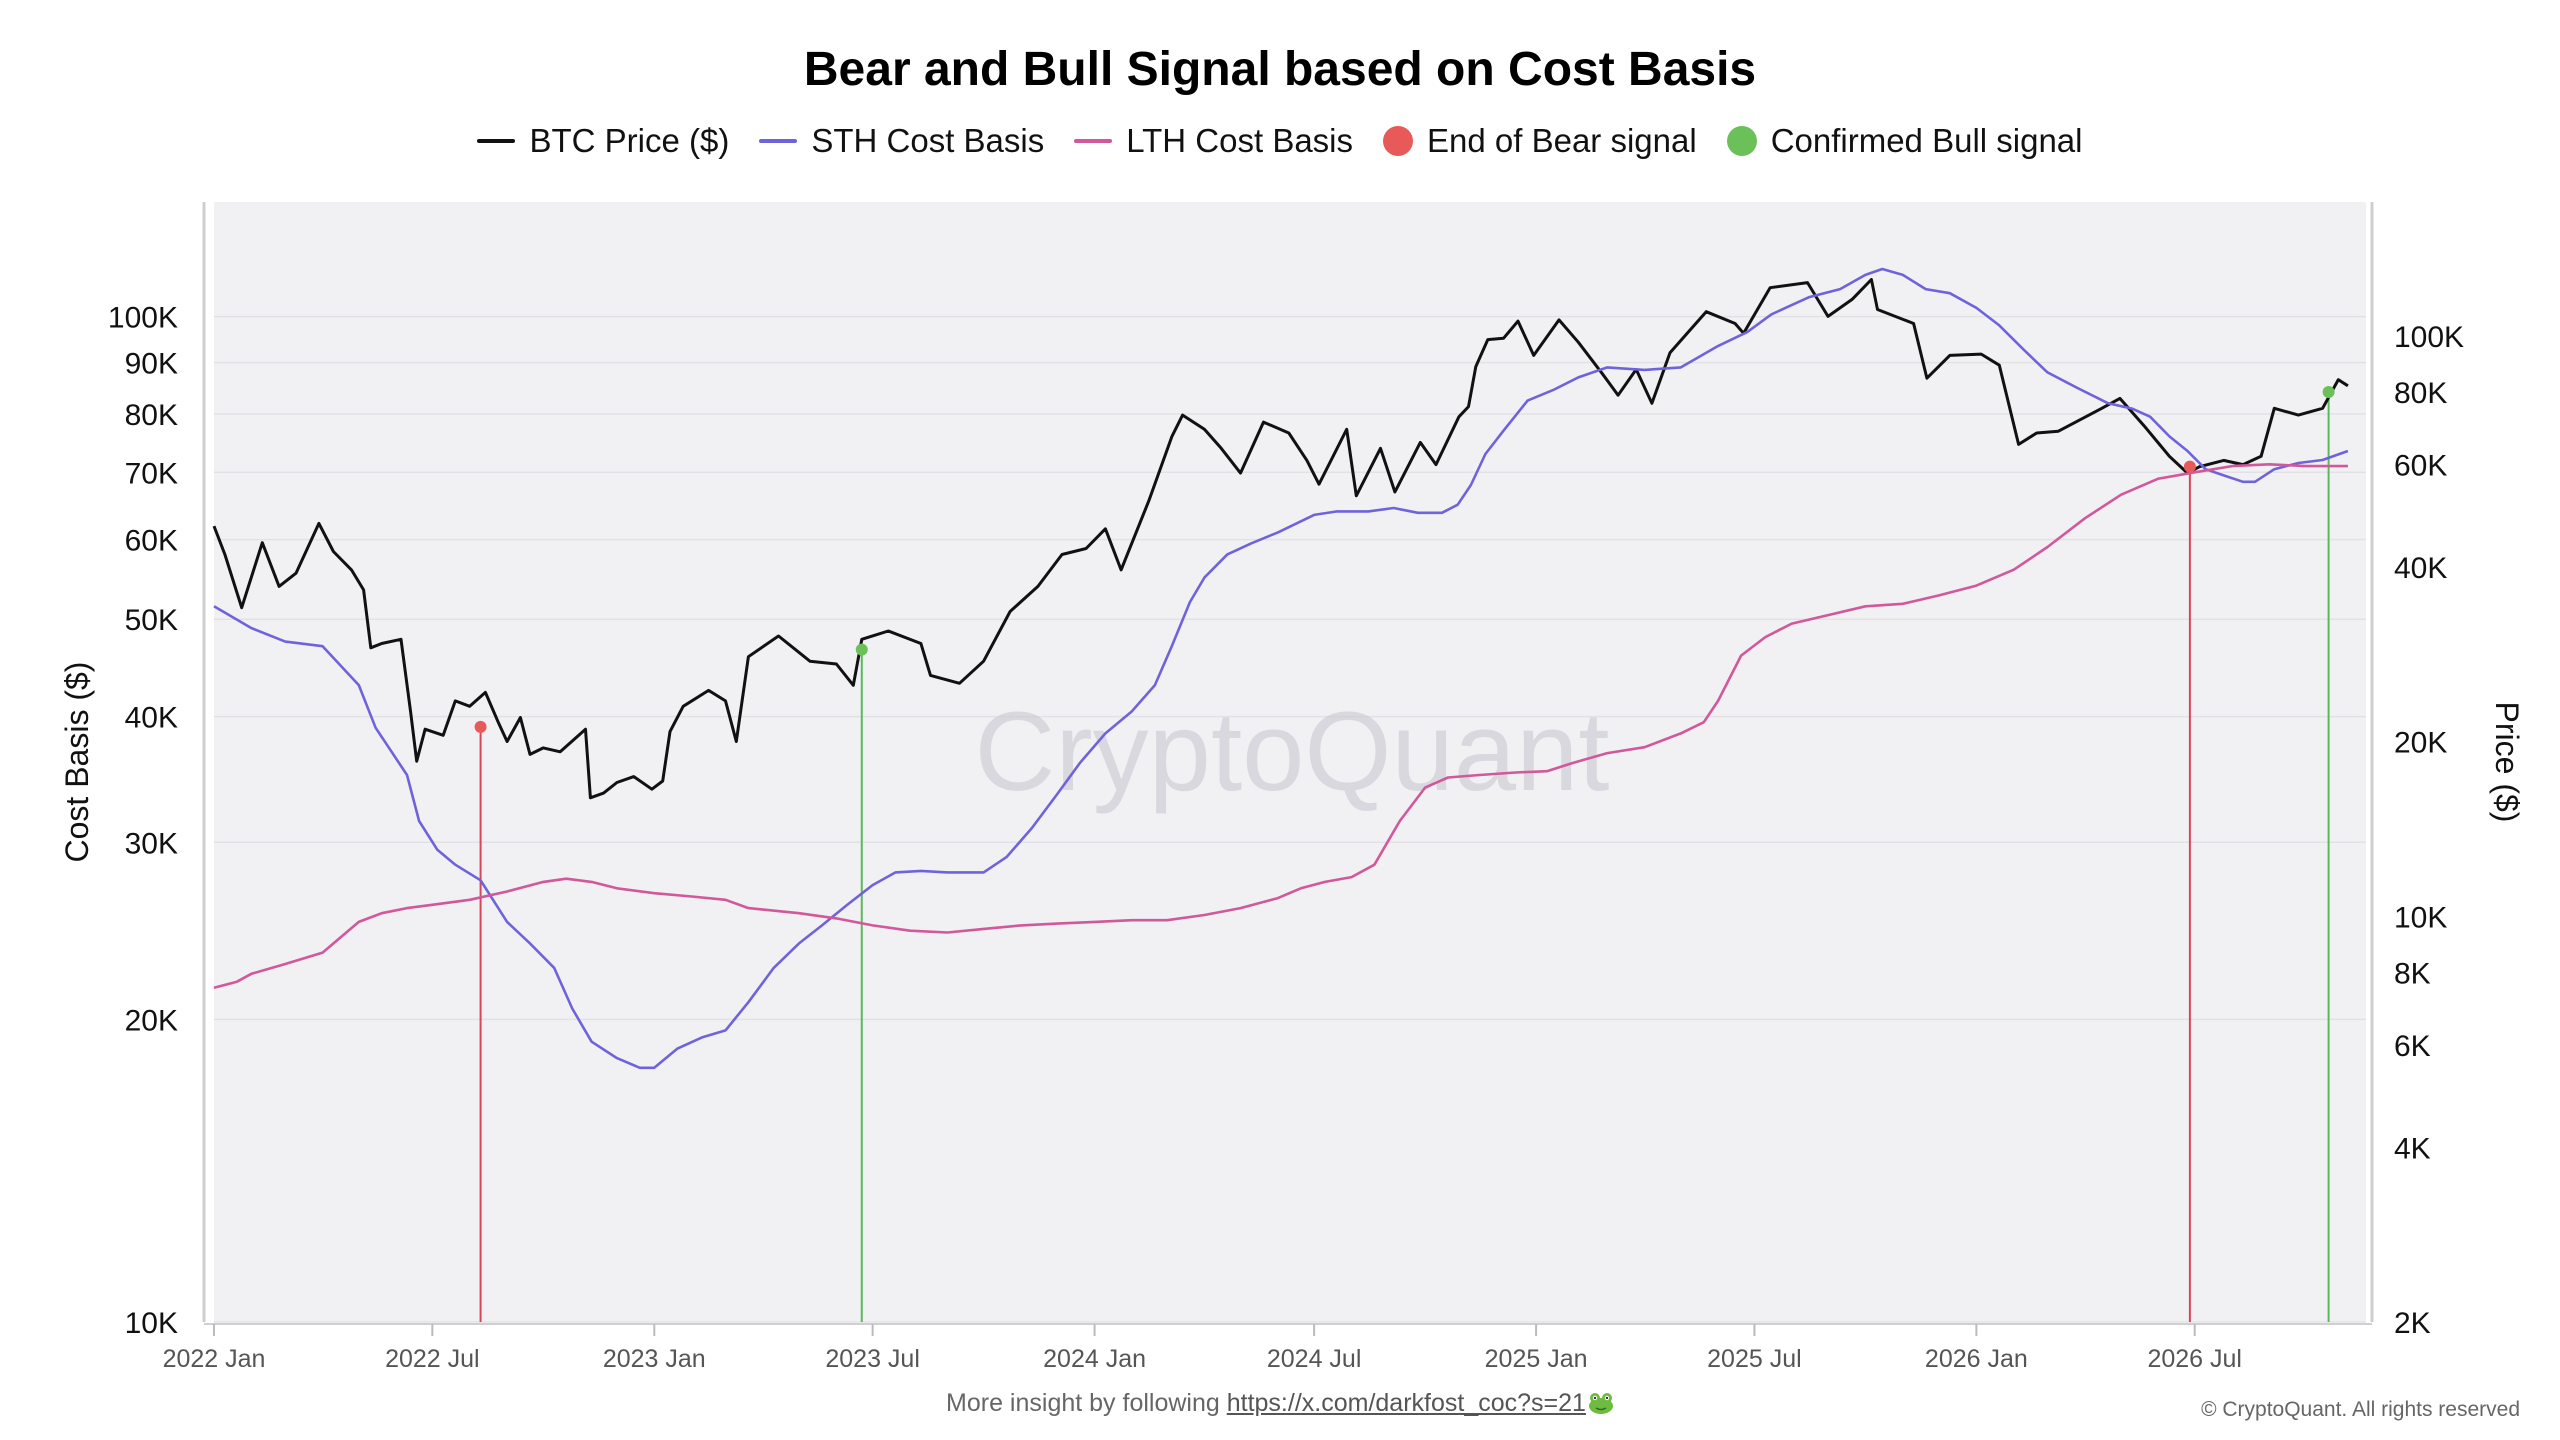 The width and height of the screenshot is (2560, 1440). What do you see at coordinates (143, 318) in the screenshot?
I see `y-left-tick-label: 100K` at bounding box center [143, 318].